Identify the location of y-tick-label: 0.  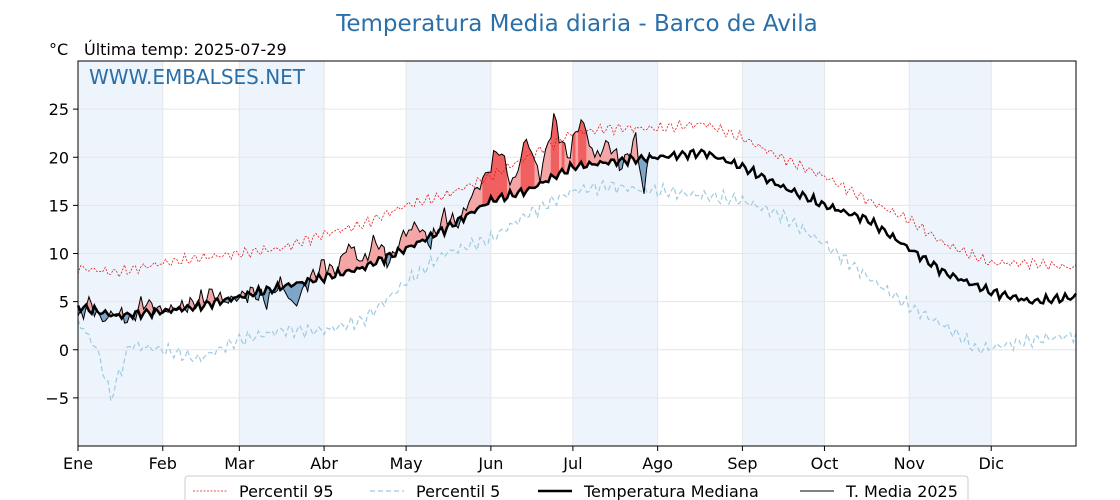
(64, 350).